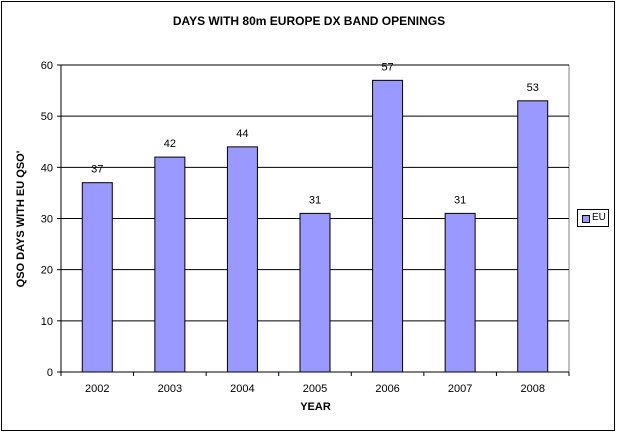 The width and height of the screenshot is (618, 434). Describe the element at coordinates (242, 259) in the screenshot. I see `bar-2004` at that location.